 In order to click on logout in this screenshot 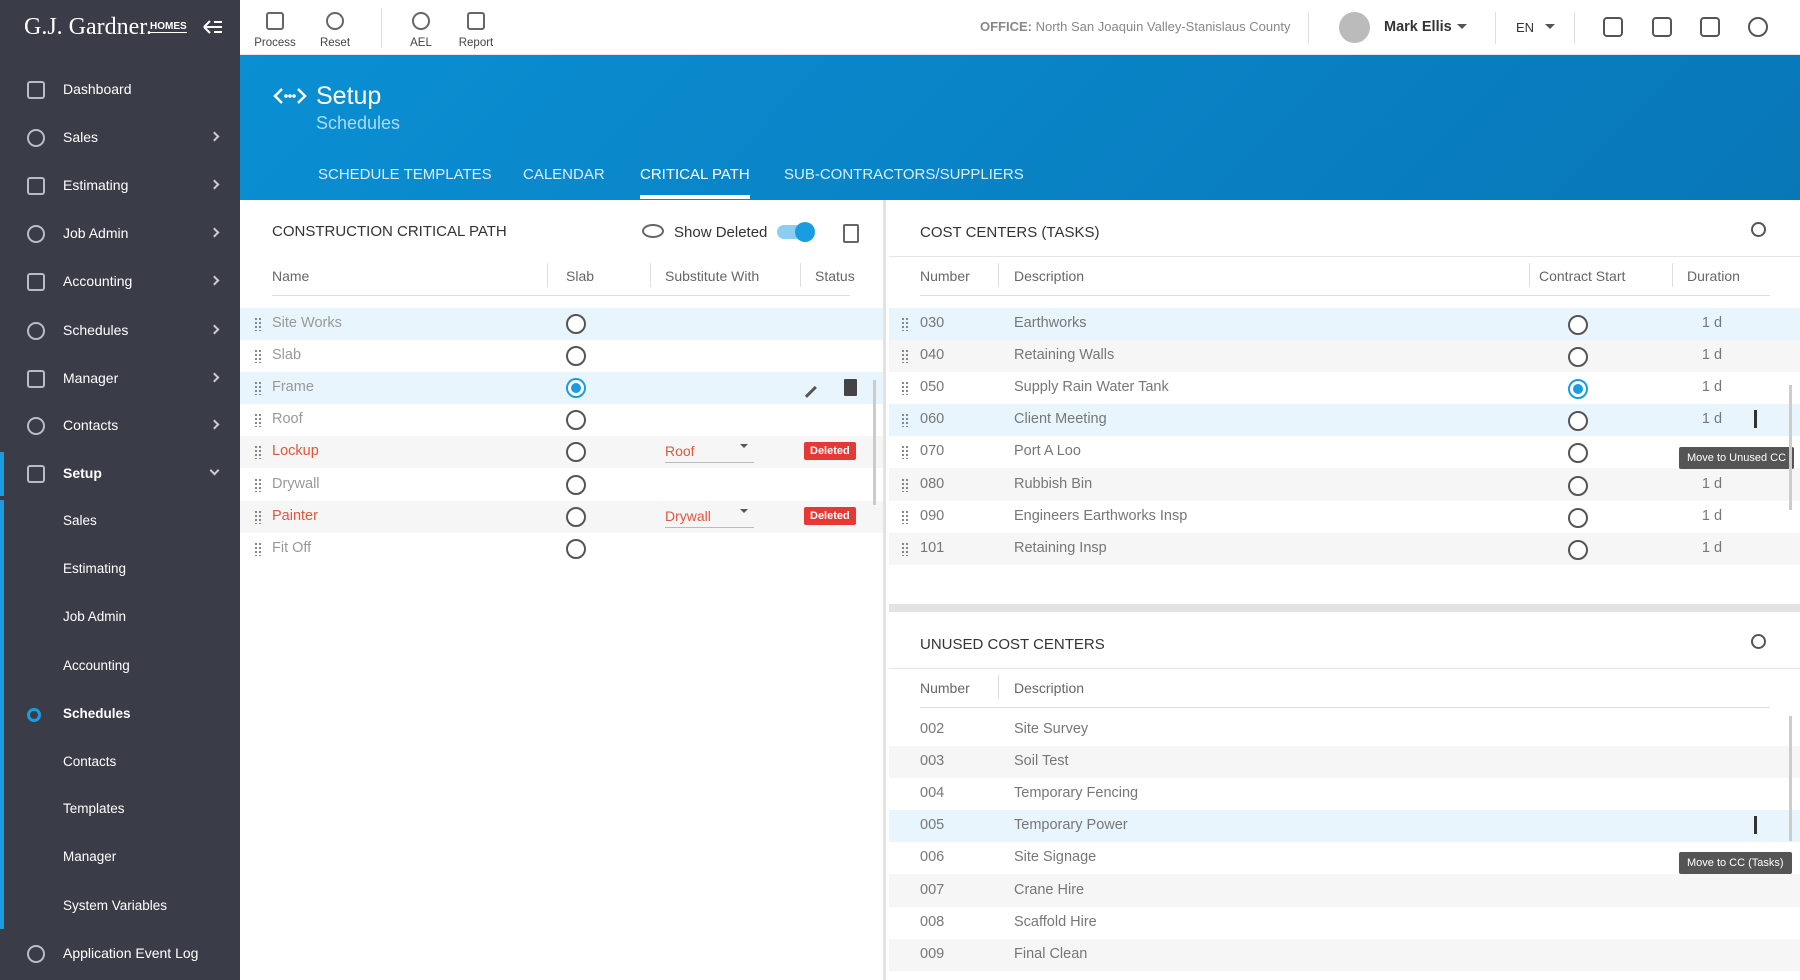, I will do `click(1662, 27)`.